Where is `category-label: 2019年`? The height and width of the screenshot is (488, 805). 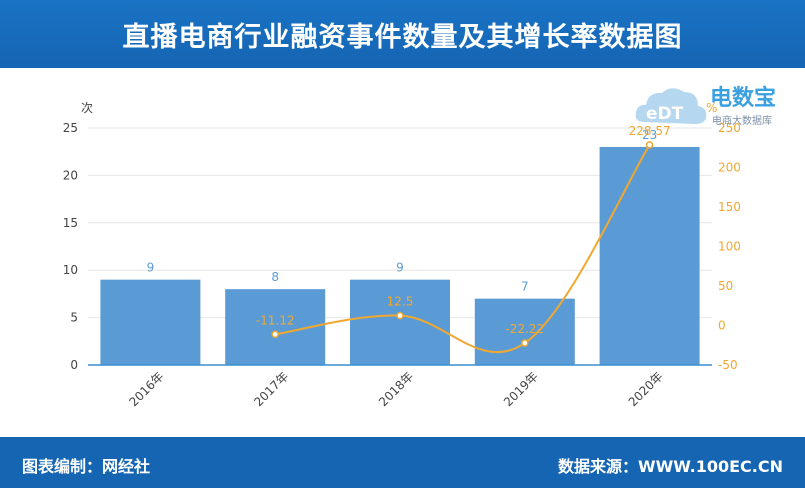 category-label: 2019年 is located at coordinates (521, 389).